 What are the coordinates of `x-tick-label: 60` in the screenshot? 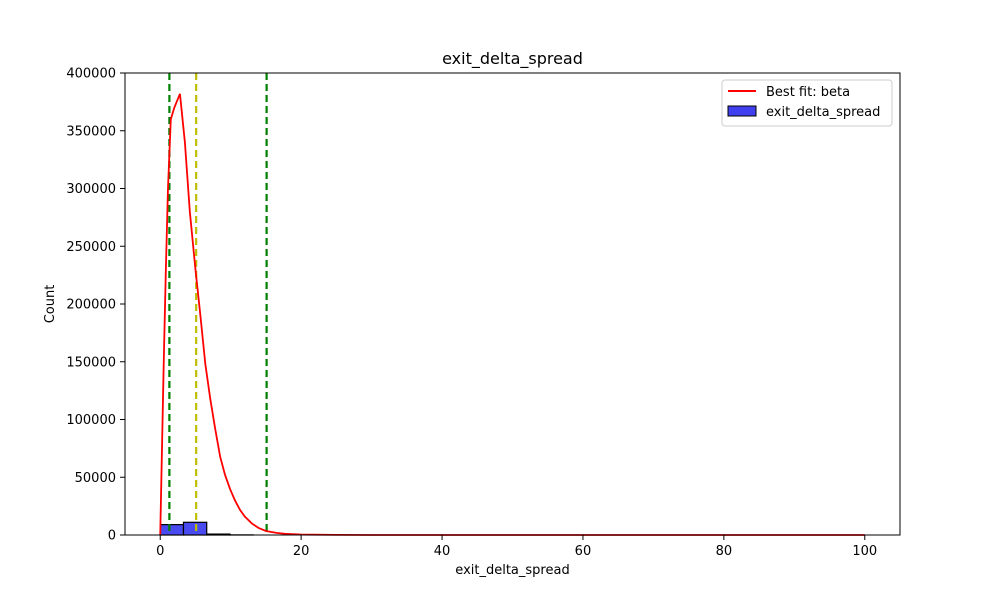 It's located at (583, 551).